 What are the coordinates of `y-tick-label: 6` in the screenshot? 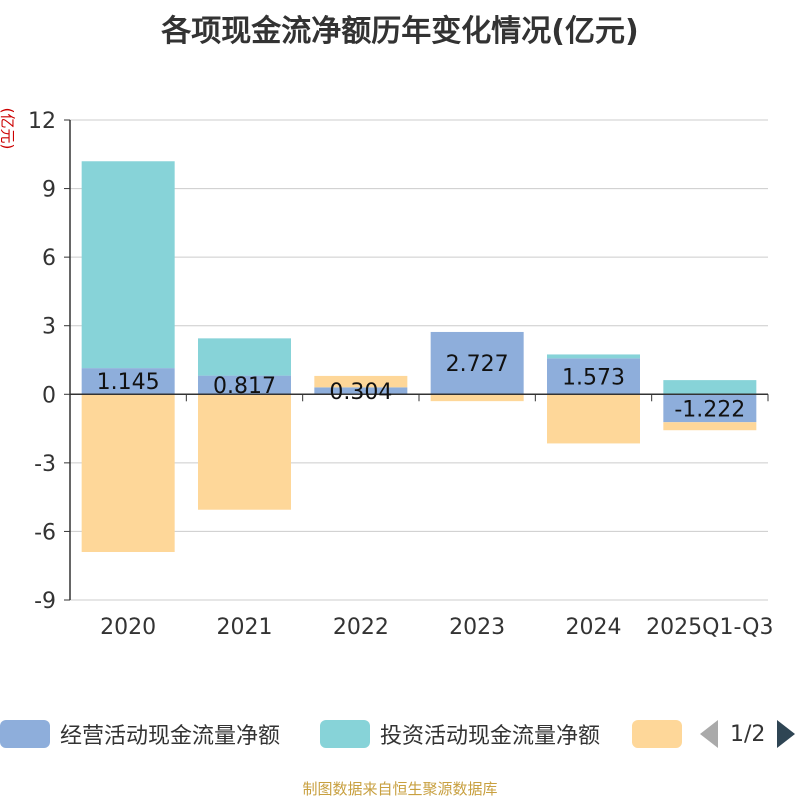 It's located at (49, 258).